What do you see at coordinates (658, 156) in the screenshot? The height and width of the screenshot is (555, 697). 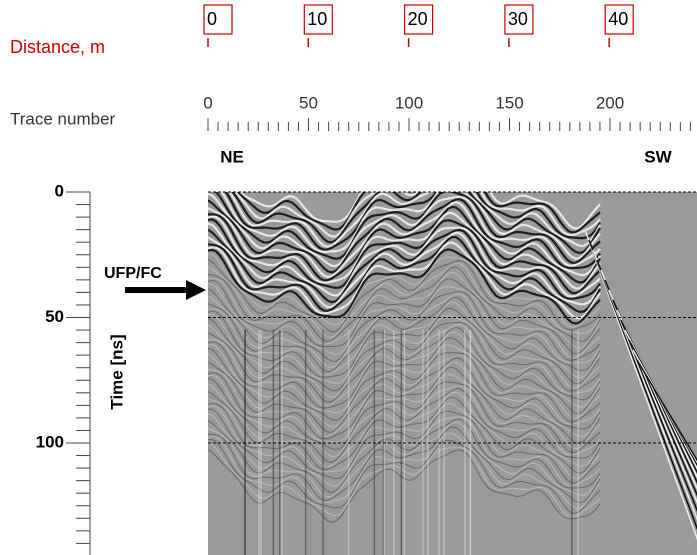 I see `direction-right: SW` at bounding box center [658, 156].